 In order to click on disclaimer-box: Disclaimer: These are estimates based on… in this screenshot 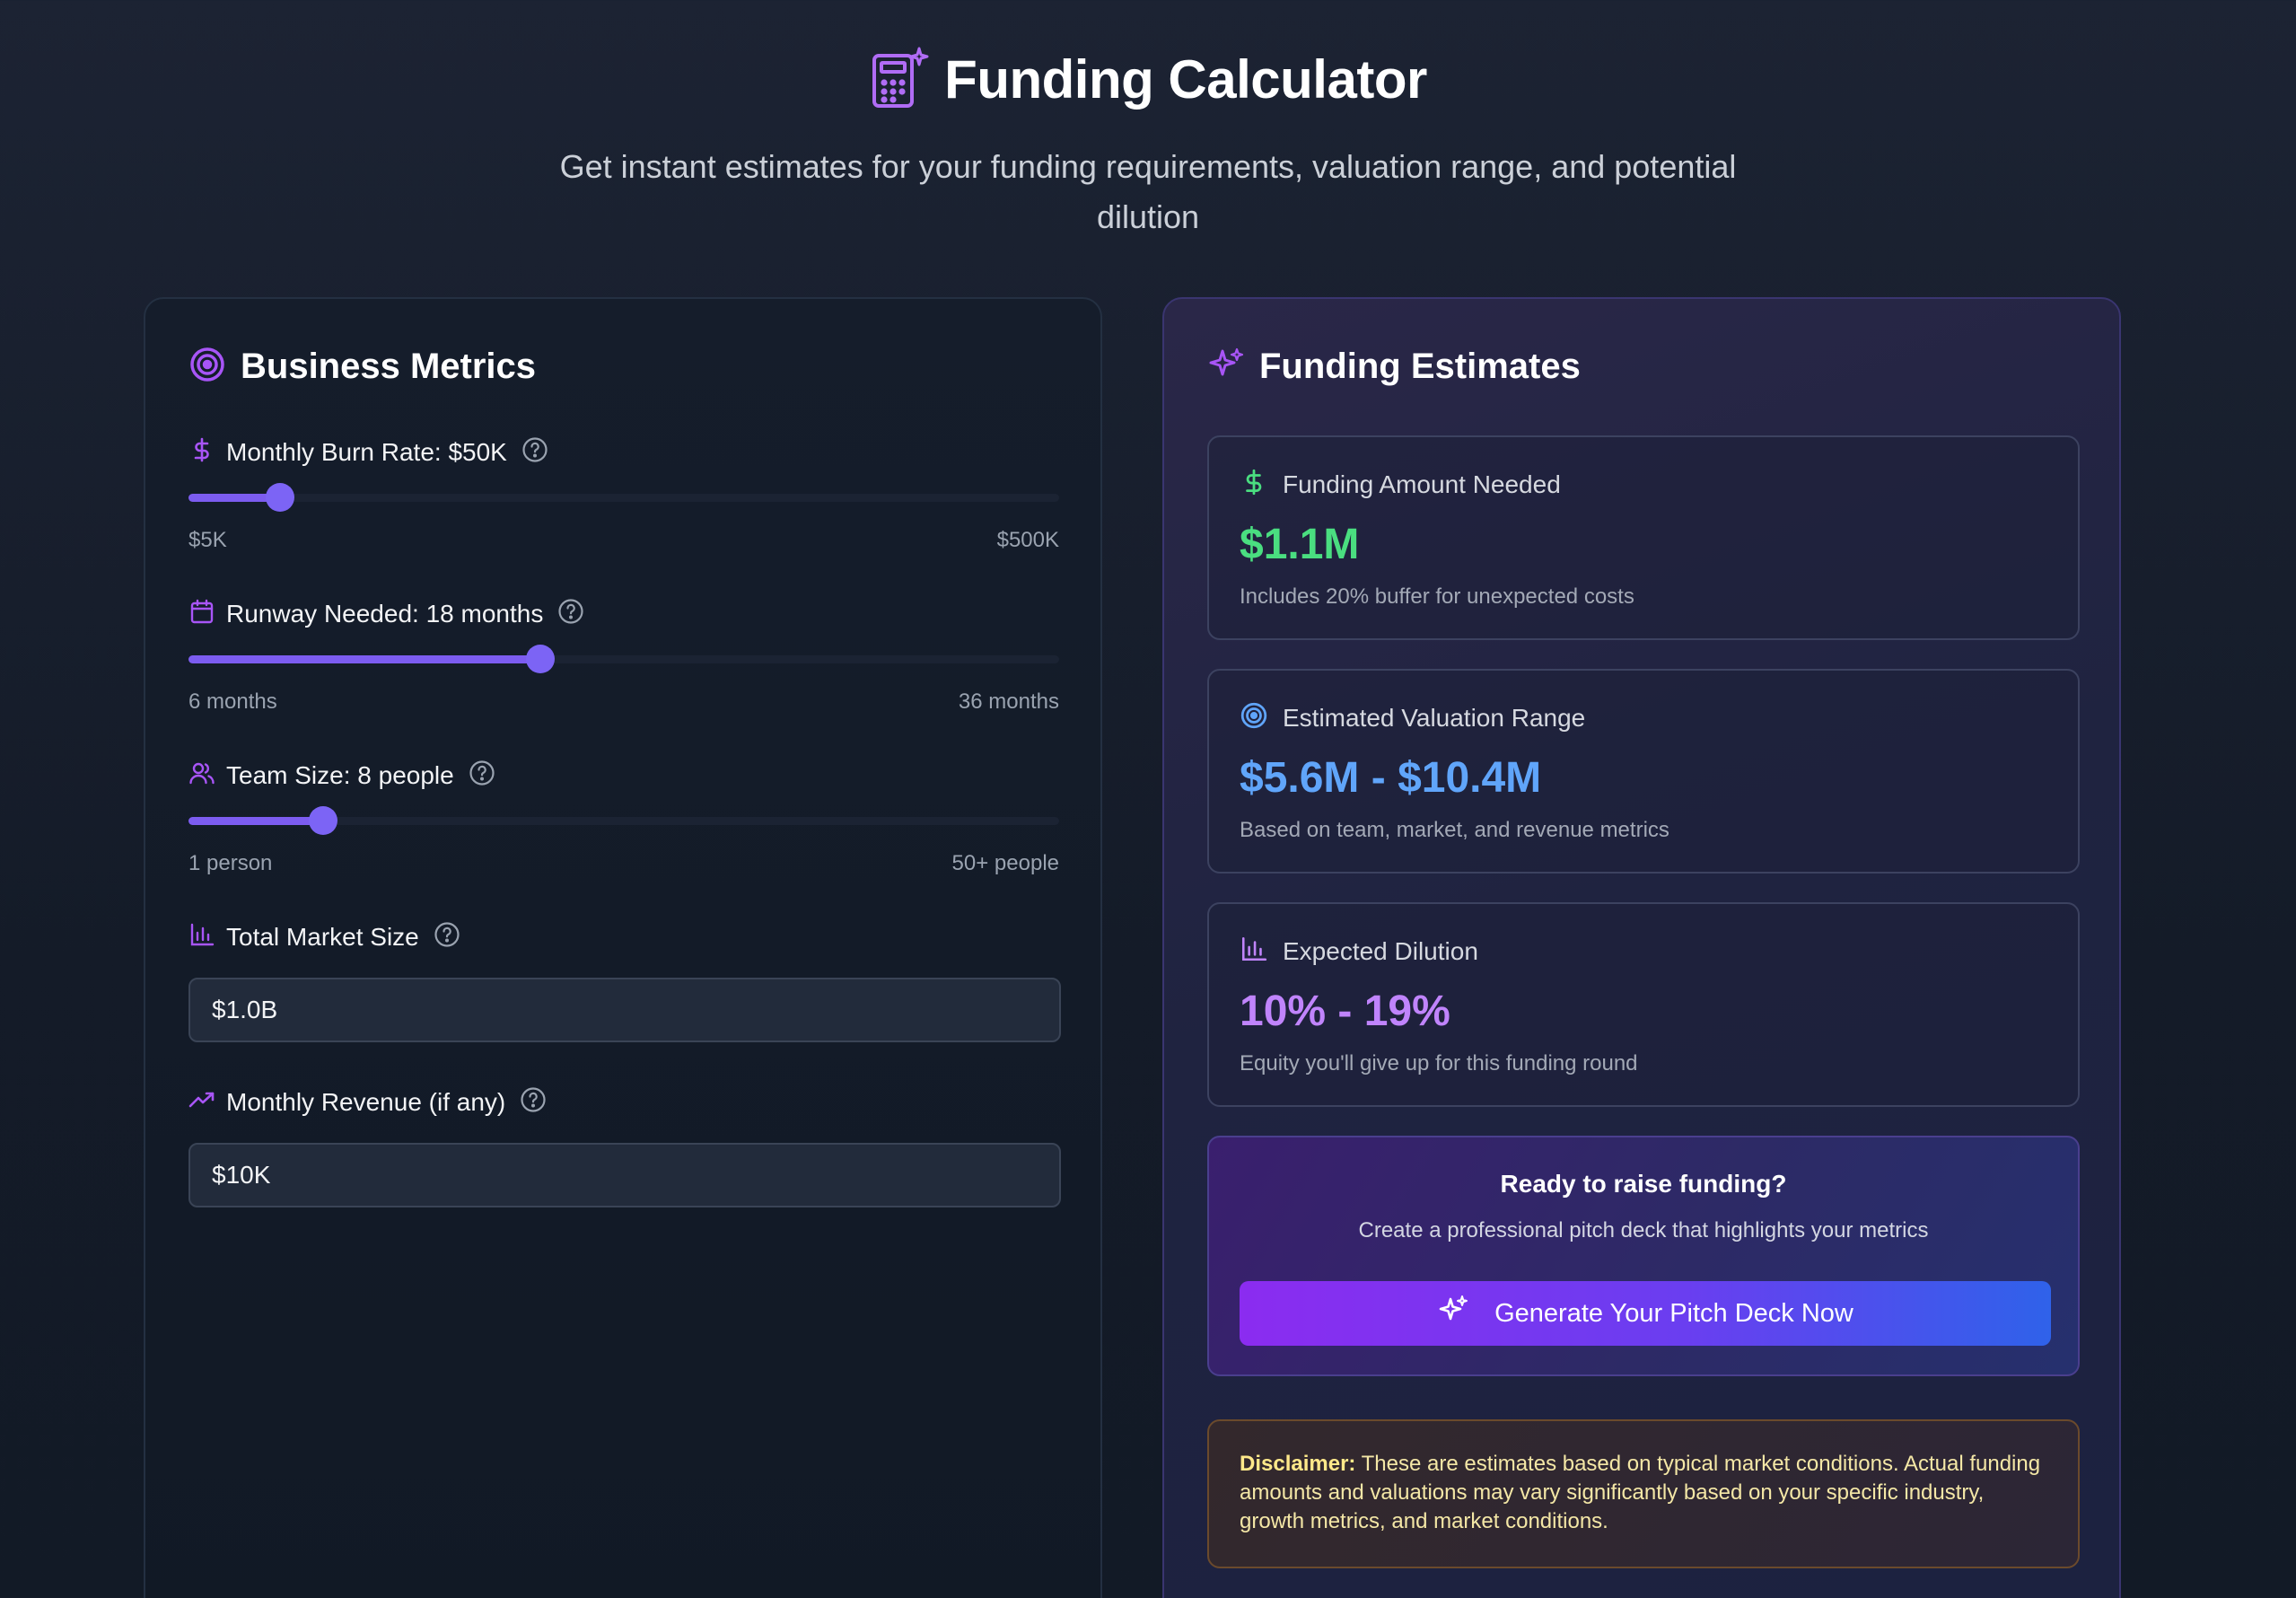, I will do `click(1643, 1494)`.